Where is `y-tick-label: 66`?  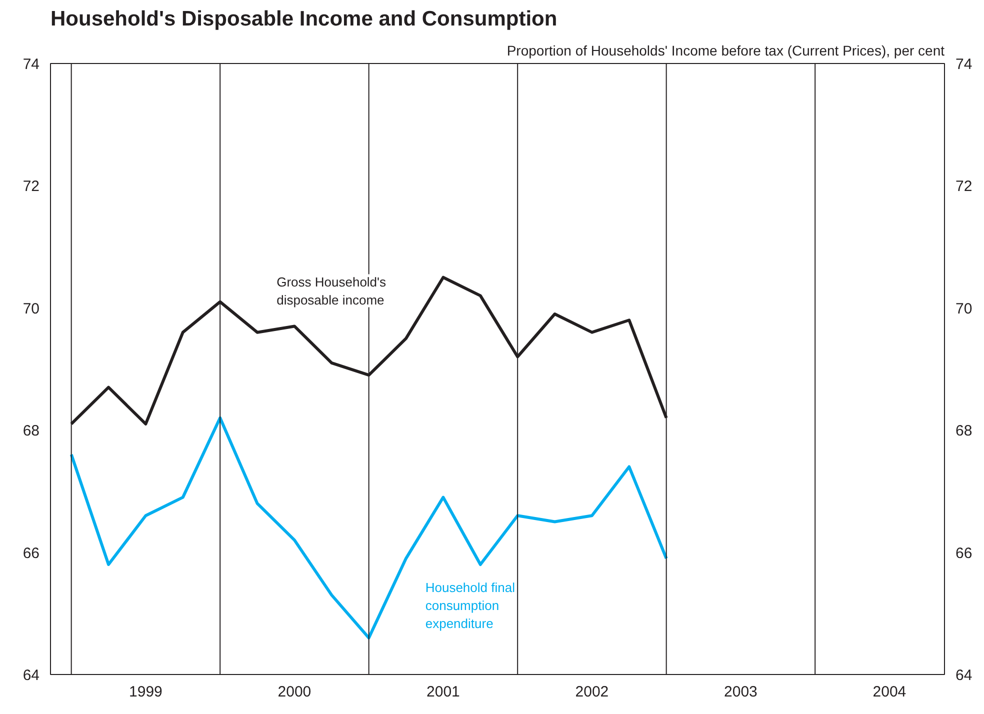
y-tick-label: 66 is located at coordinates (31, 553).